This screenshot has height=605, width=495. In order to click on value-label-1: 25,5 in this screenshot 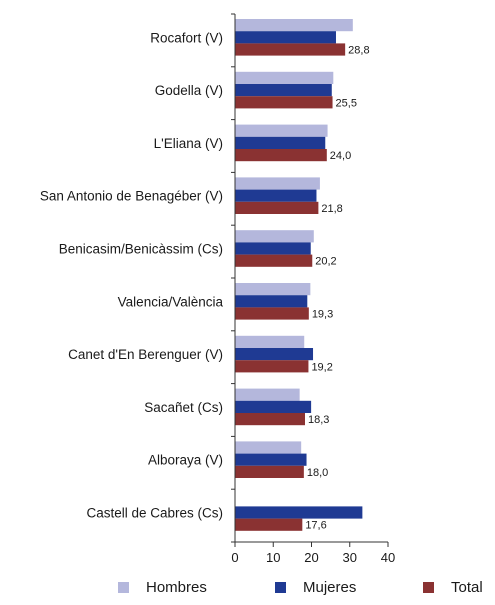, I will do `click(346, 103)`.